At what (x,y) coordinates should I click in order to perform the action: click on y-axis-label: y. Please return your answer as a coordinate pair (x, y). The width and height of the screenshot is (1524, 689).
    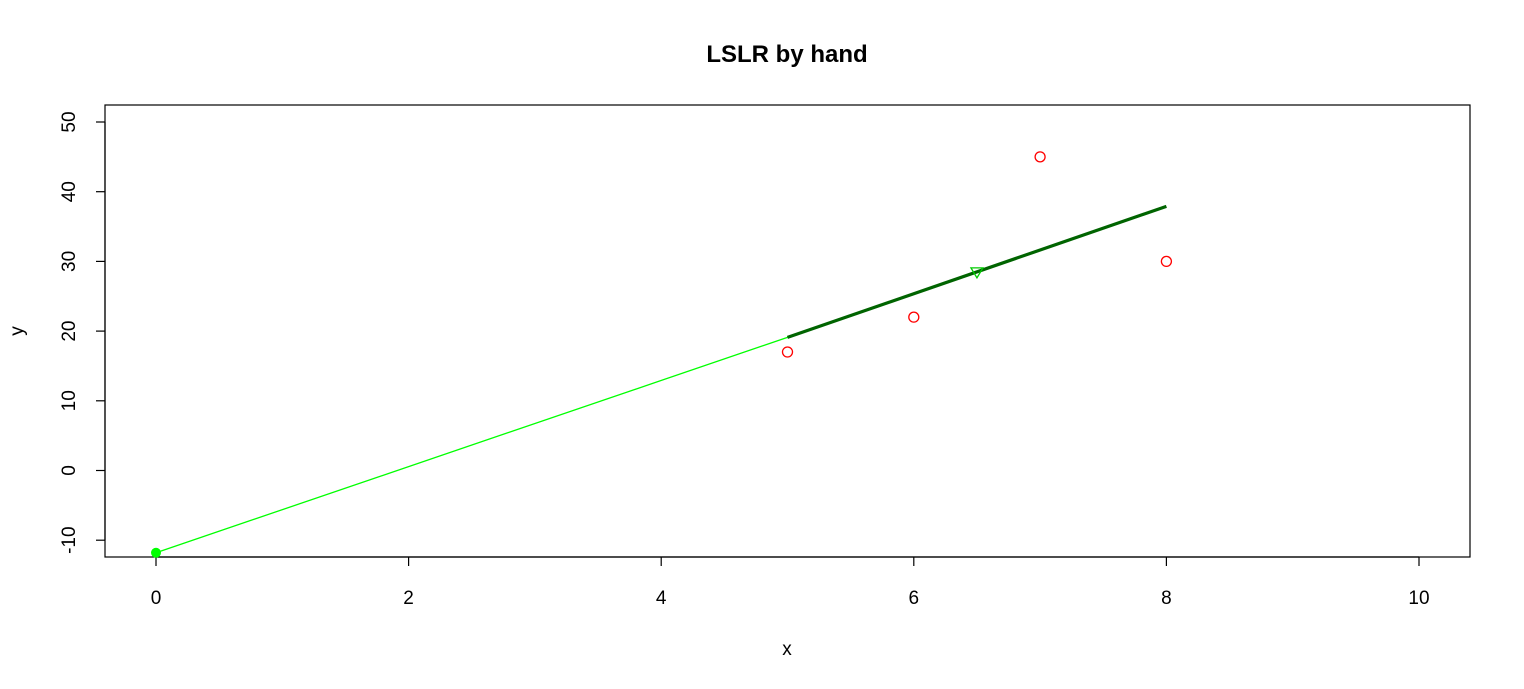
    Looking at the image, I should click on (17, 331).